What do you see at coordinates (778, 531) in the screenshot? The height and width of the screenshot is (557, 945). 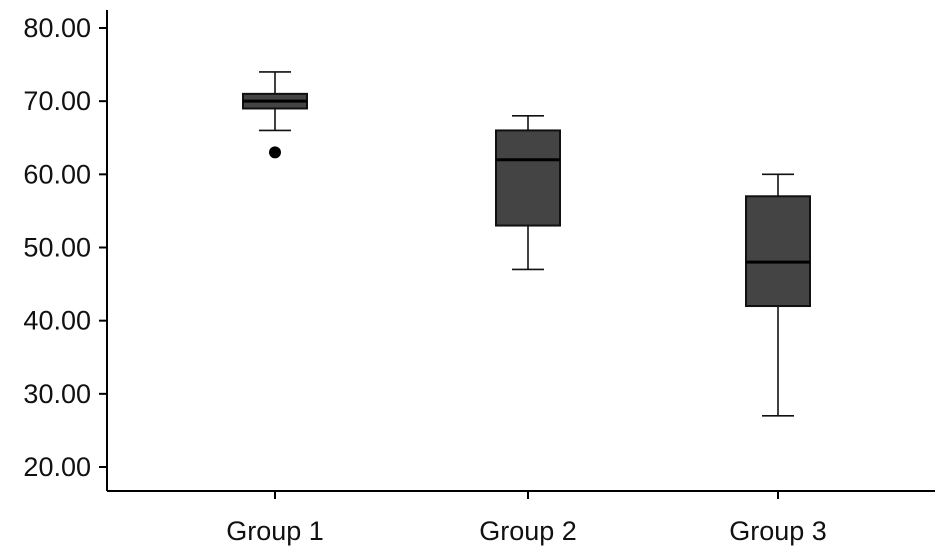 I see `x-tick-label: Group 3` at bounding box center [778, 531].